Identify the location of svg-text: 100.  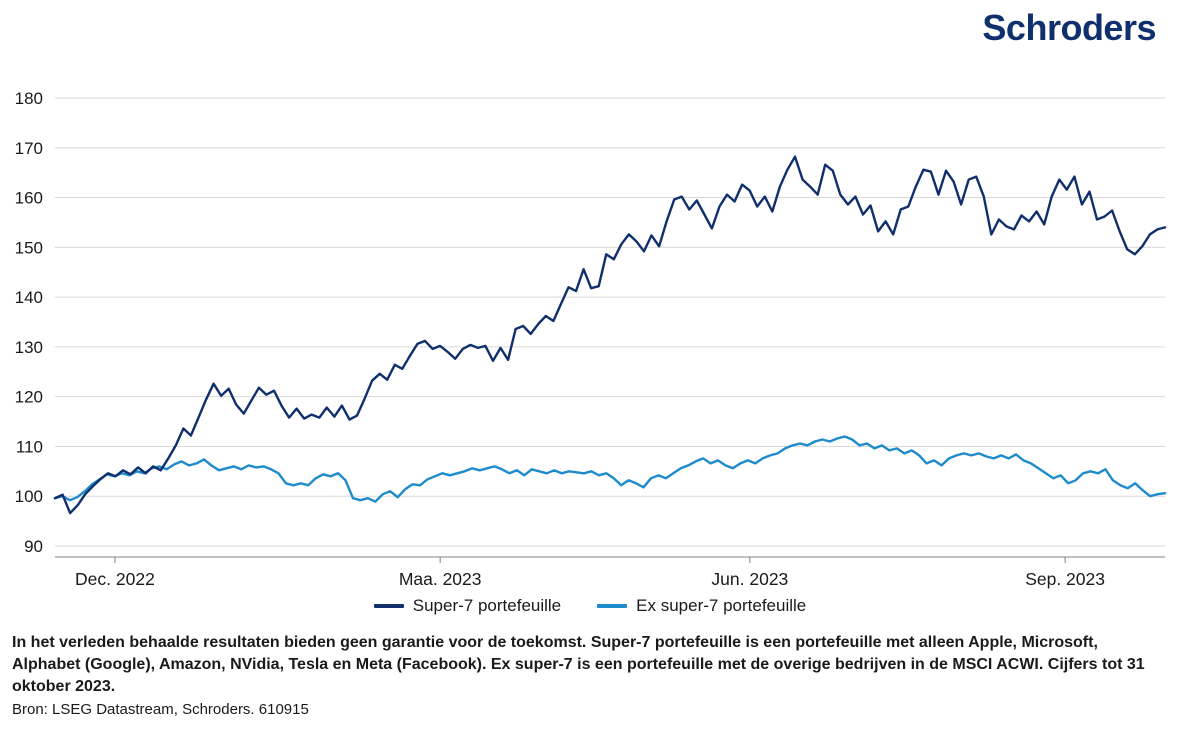
(29, 496).